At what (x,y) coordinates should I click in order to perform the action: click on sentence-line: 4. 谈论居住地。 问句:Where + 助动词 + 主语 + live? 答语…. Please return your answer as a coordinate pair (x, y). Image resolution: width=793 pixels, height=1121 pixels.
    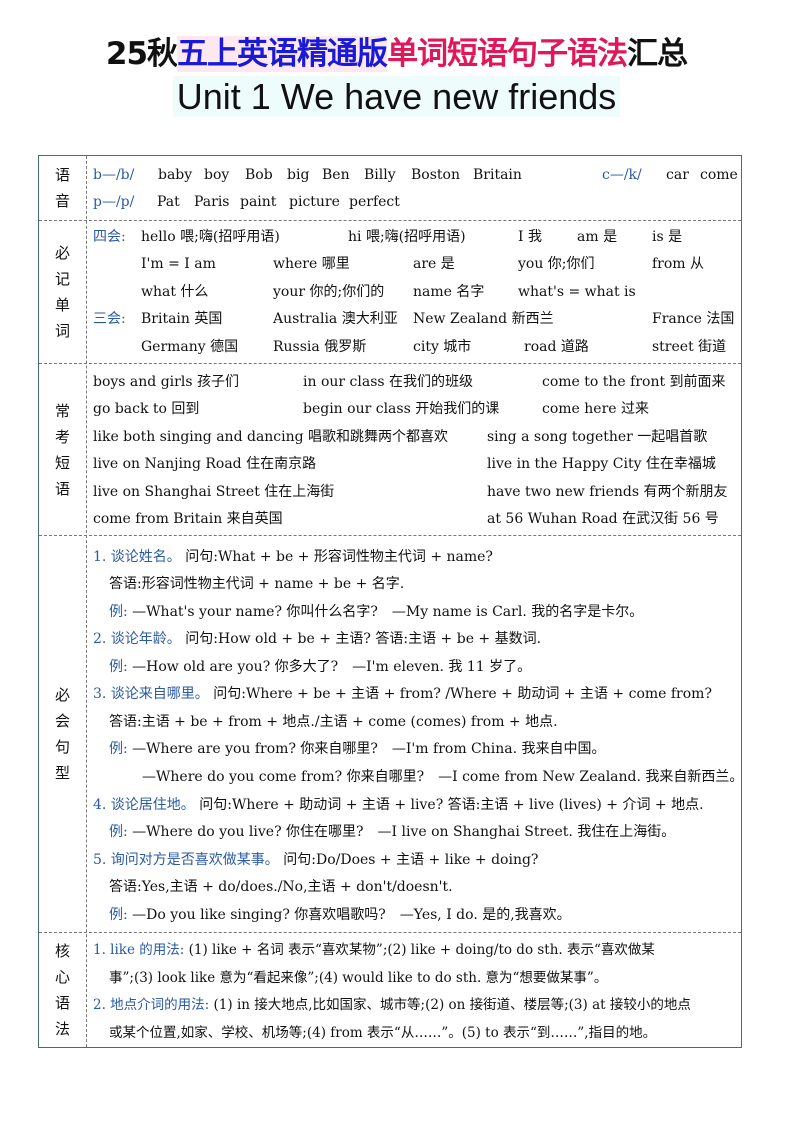
    Looking at the image, I should click on (398, 805).